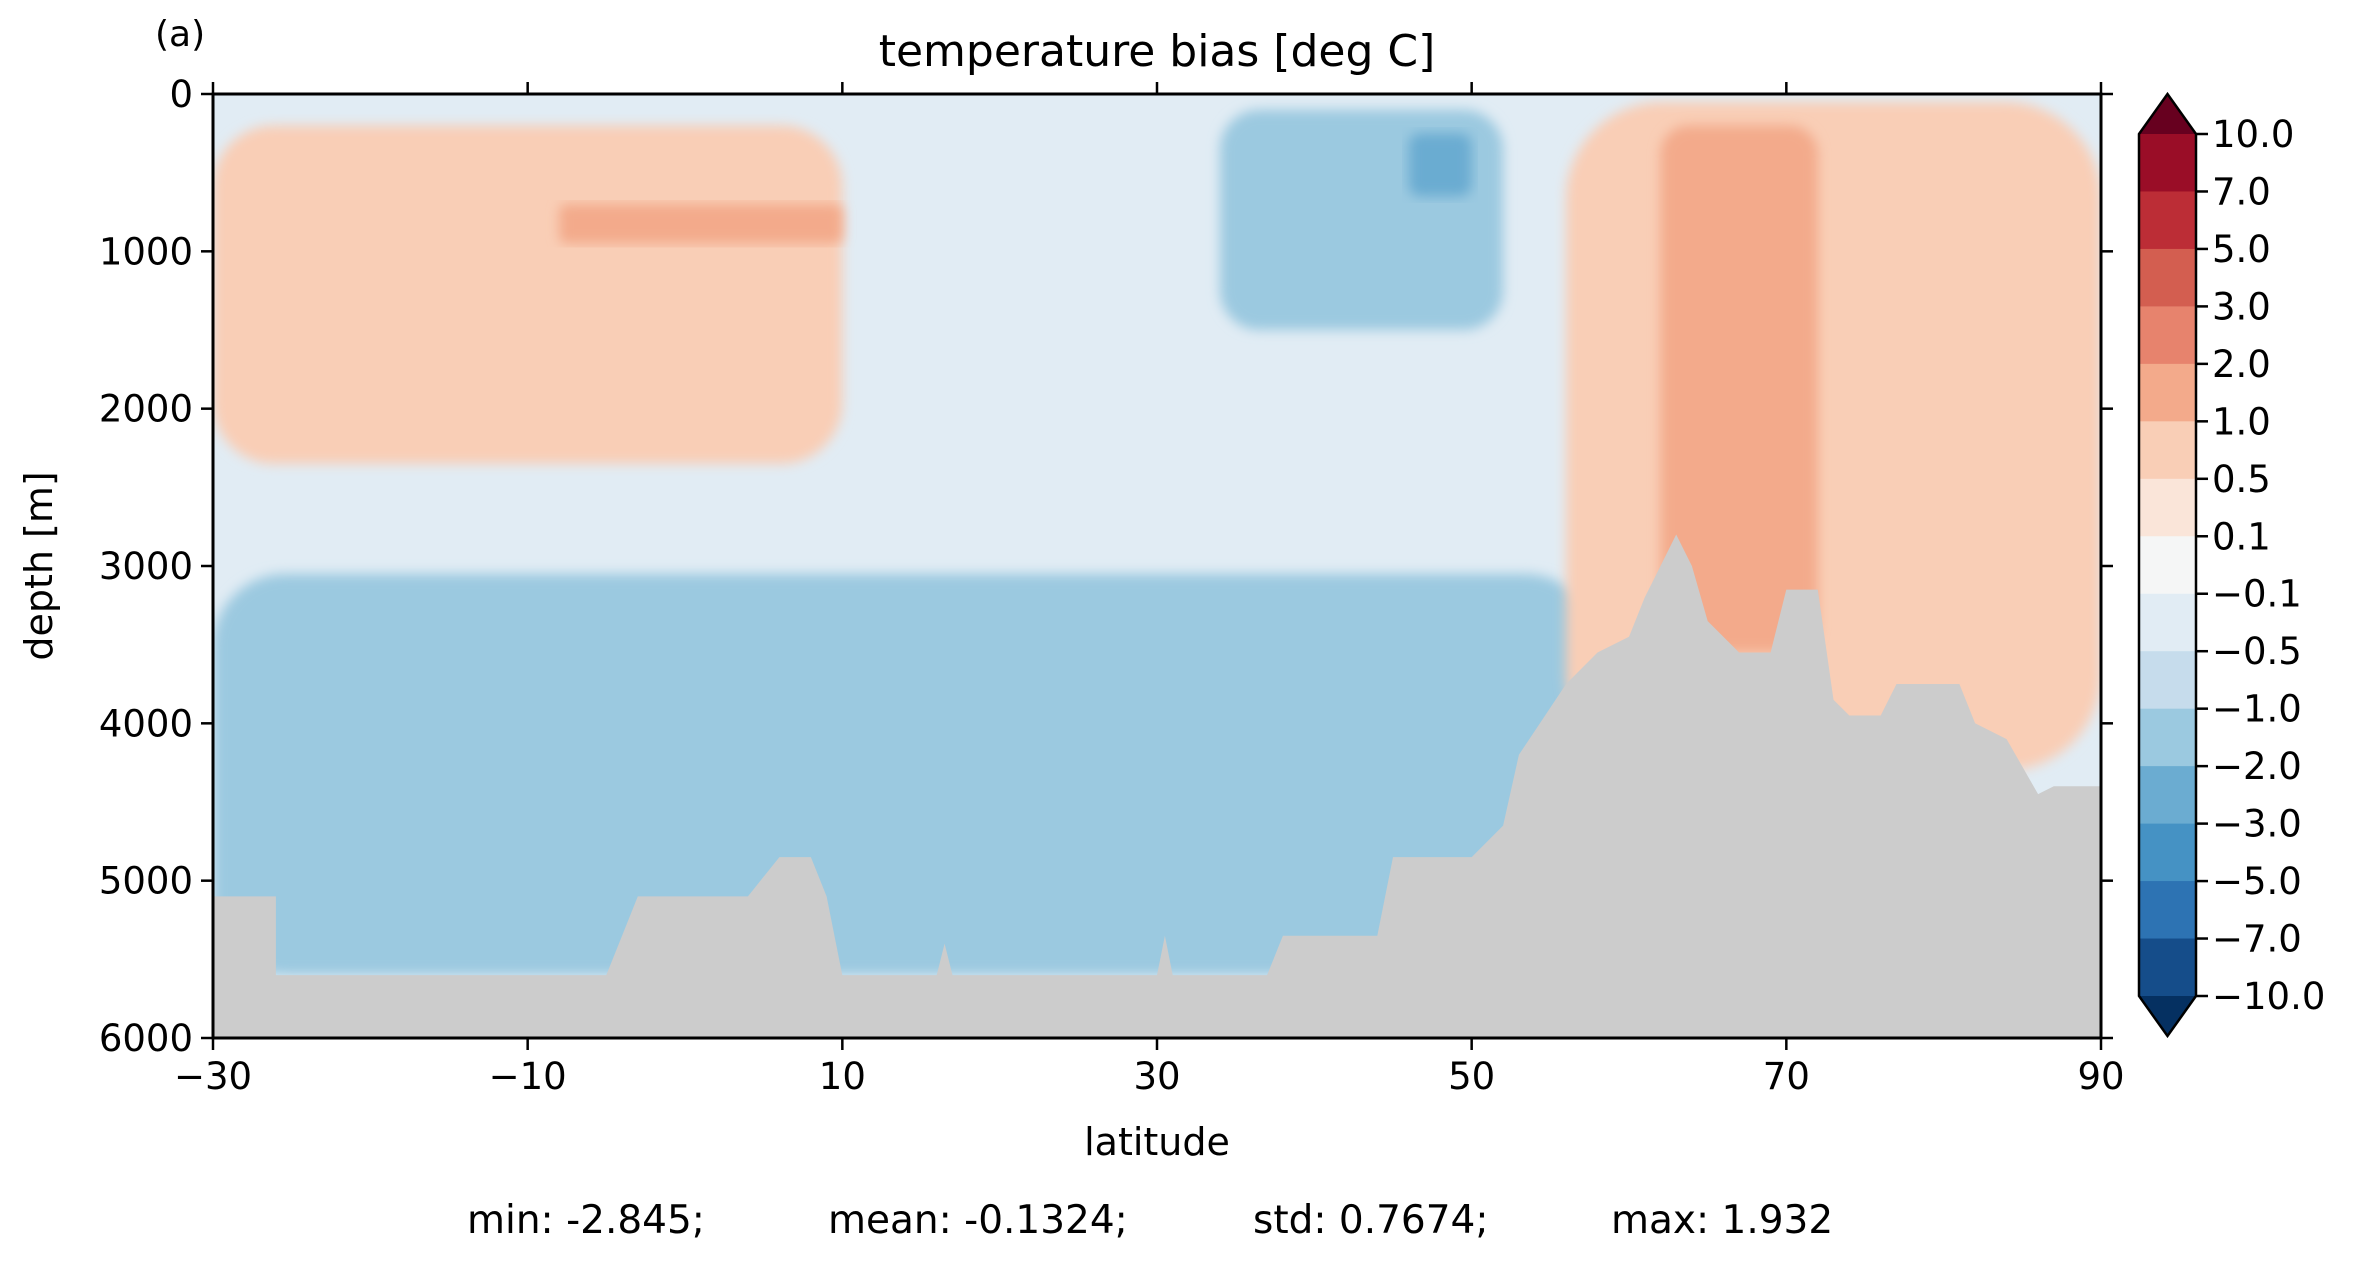  I want to click on colorbar-tick-label: −3.0, so click(2257, 824).